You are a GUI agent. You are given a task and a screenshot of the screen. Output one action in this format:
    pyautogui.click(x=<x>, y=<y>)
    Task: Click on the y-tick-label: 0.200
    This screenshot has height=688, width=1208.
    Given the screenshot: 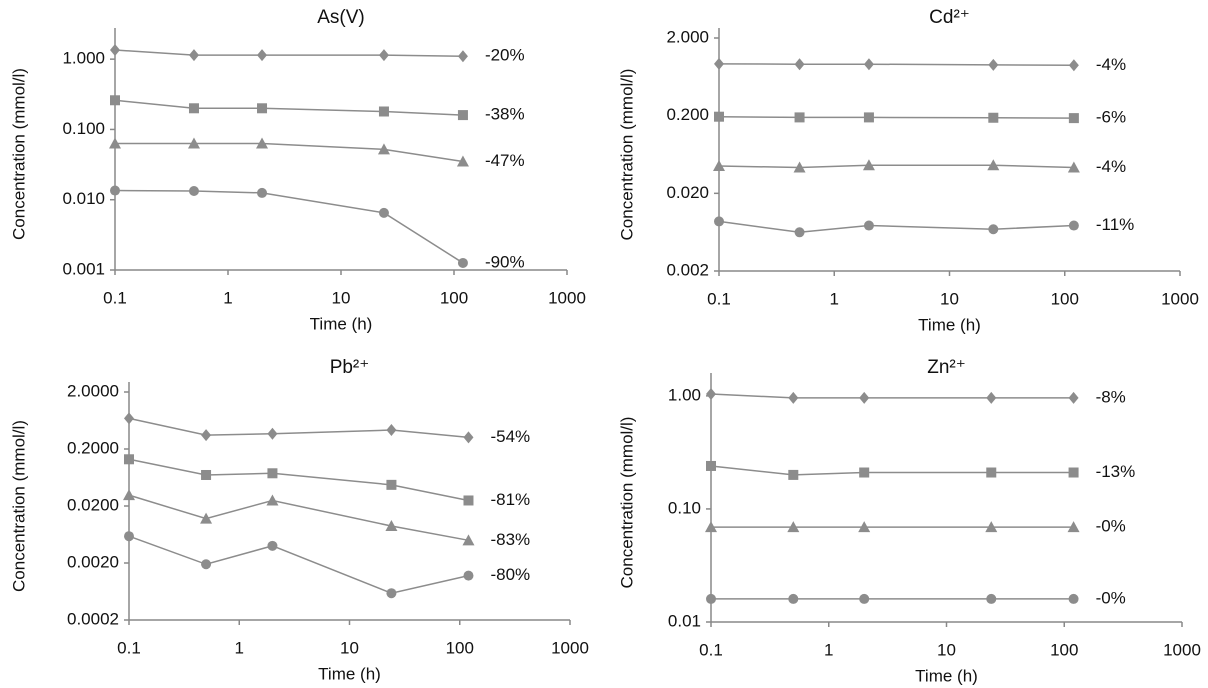 What is the action you would take?
    pyautogui.click(x=687, y=114)
    